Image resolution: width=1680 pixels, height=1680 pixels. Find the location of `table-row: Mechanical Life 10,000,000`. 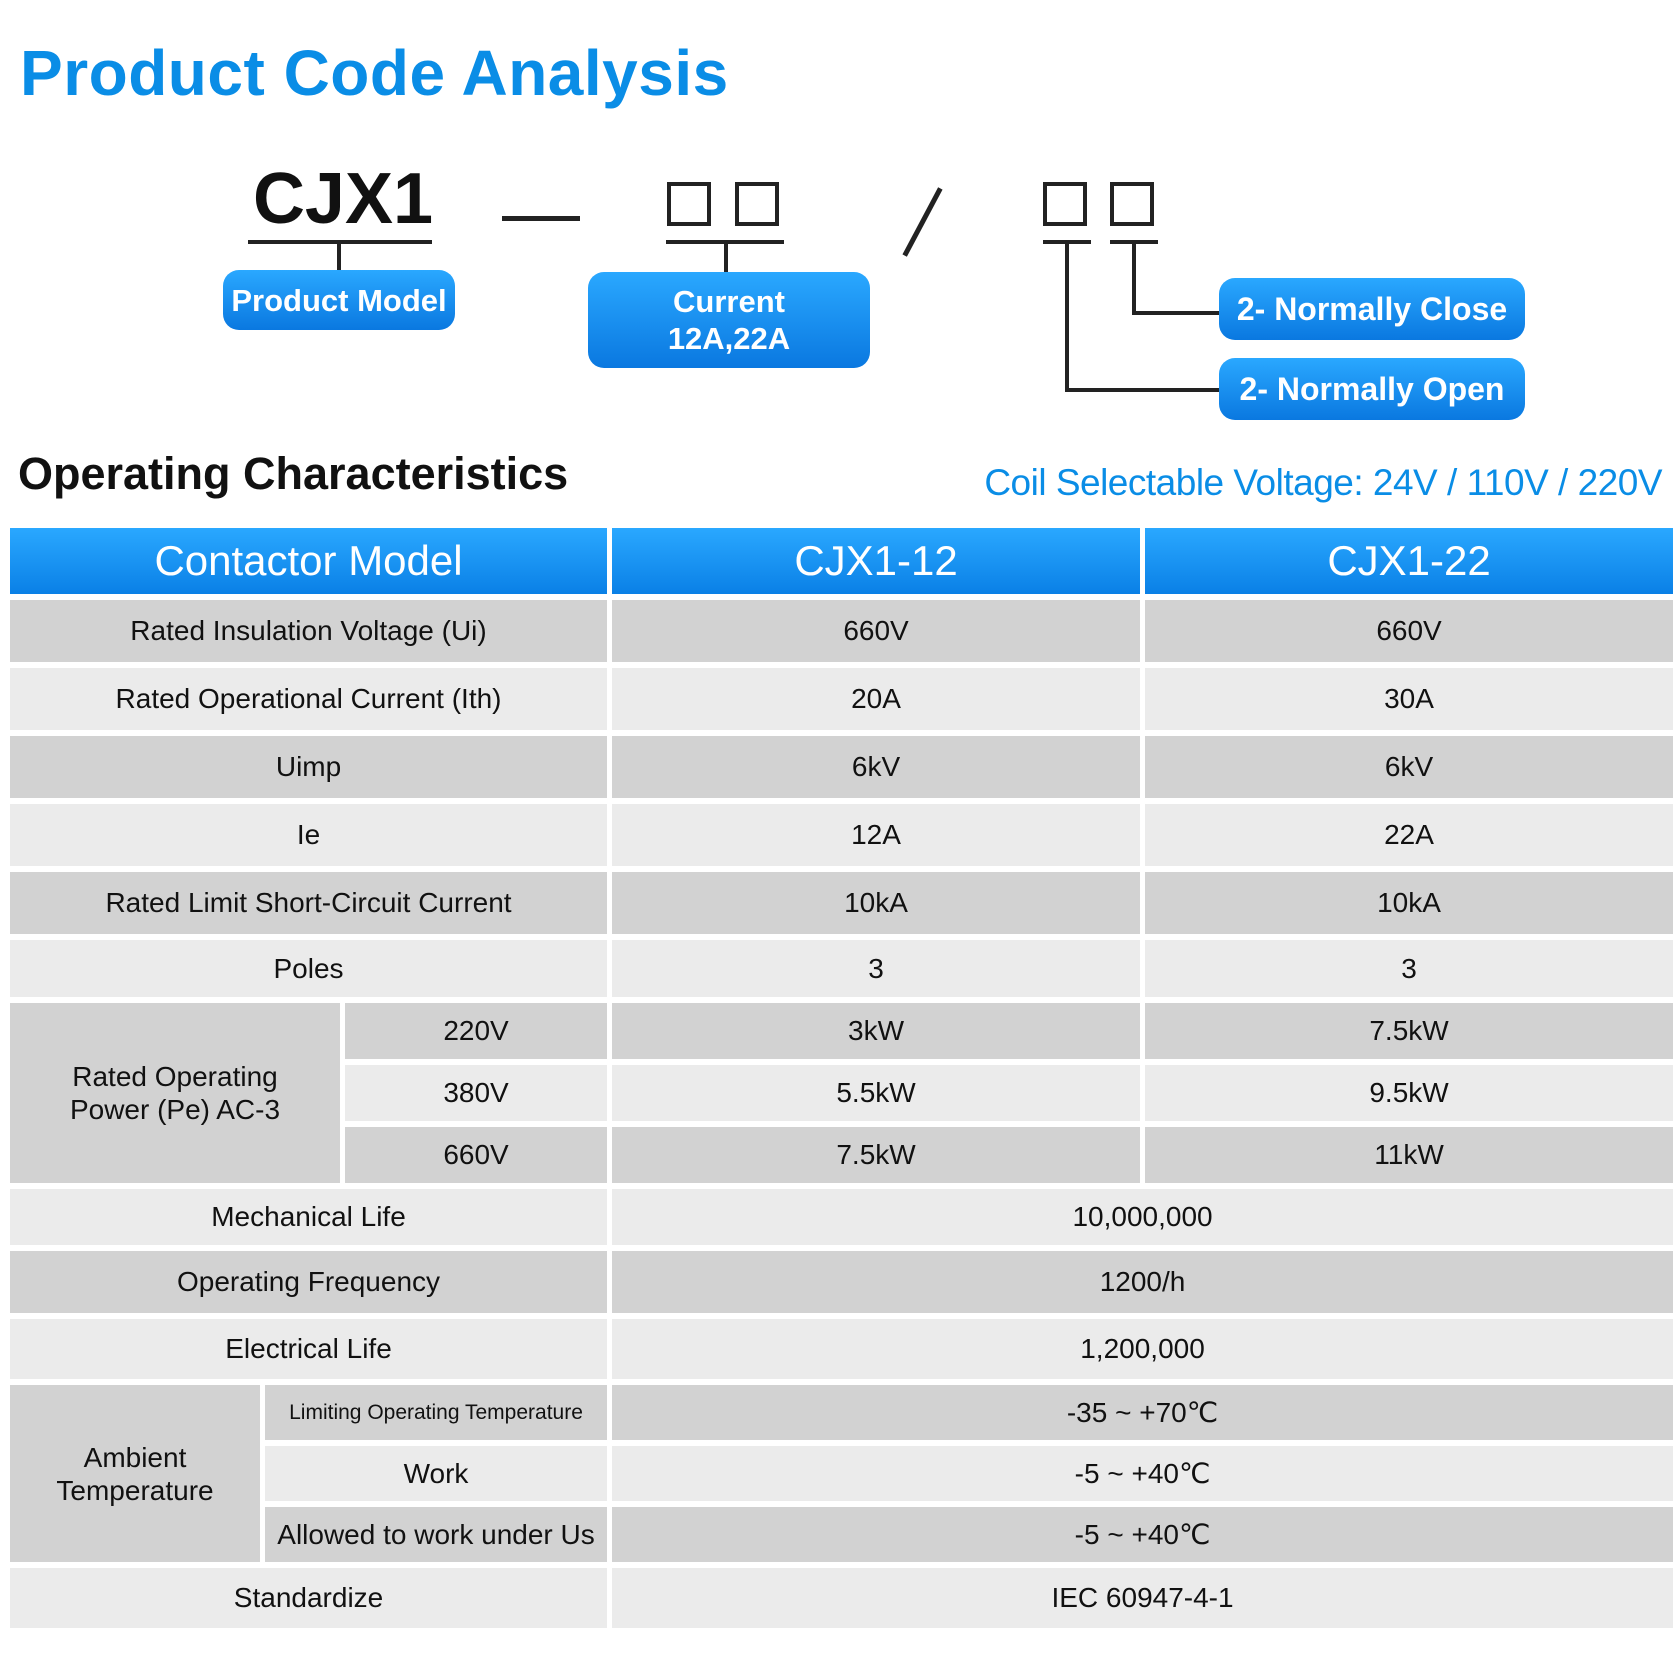

table-row: Mechanical Life 10,000,000 is located at coordinates (842, 1217).